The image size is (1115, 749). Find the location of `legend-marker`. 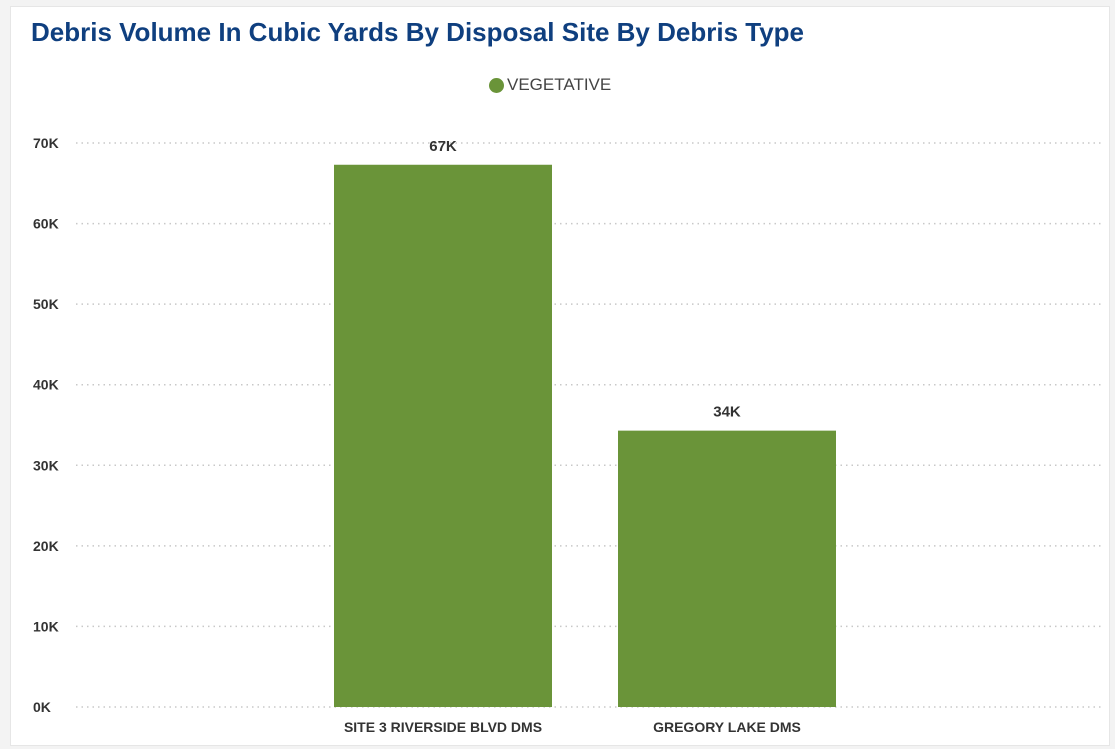

legend-marker is located at coordinates (496, 85).